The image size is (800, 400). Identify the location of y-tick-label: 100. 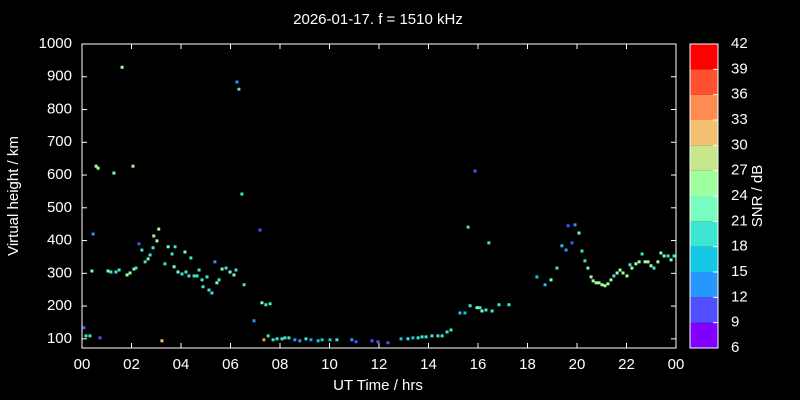
(59, 338).